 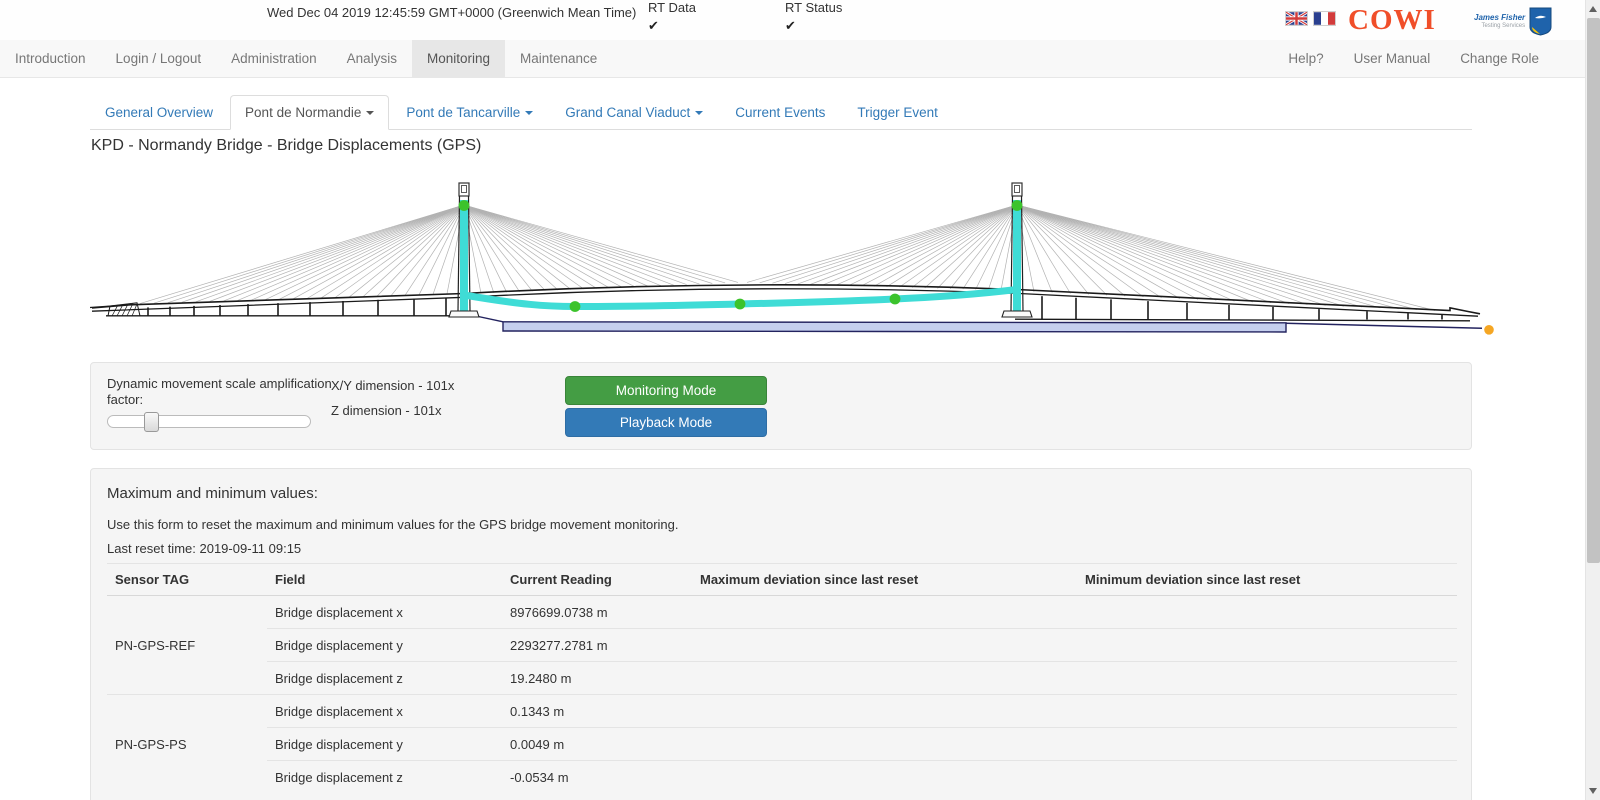 I want to click on col-header-min-deviation: Minimum deviation since last reset, so click(x=1267, y=579).